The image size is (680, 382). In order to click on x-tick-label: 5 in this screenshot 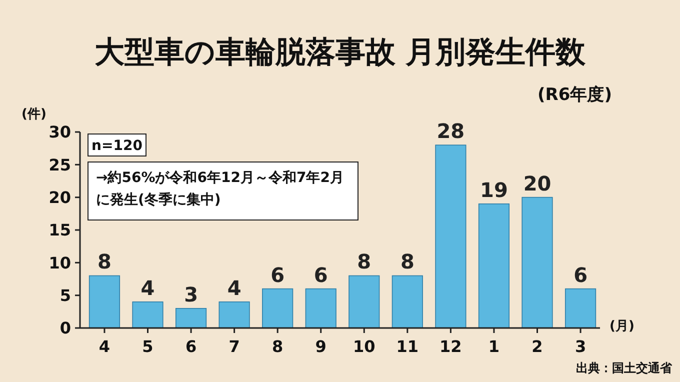, I will do `click(148, 346)`.